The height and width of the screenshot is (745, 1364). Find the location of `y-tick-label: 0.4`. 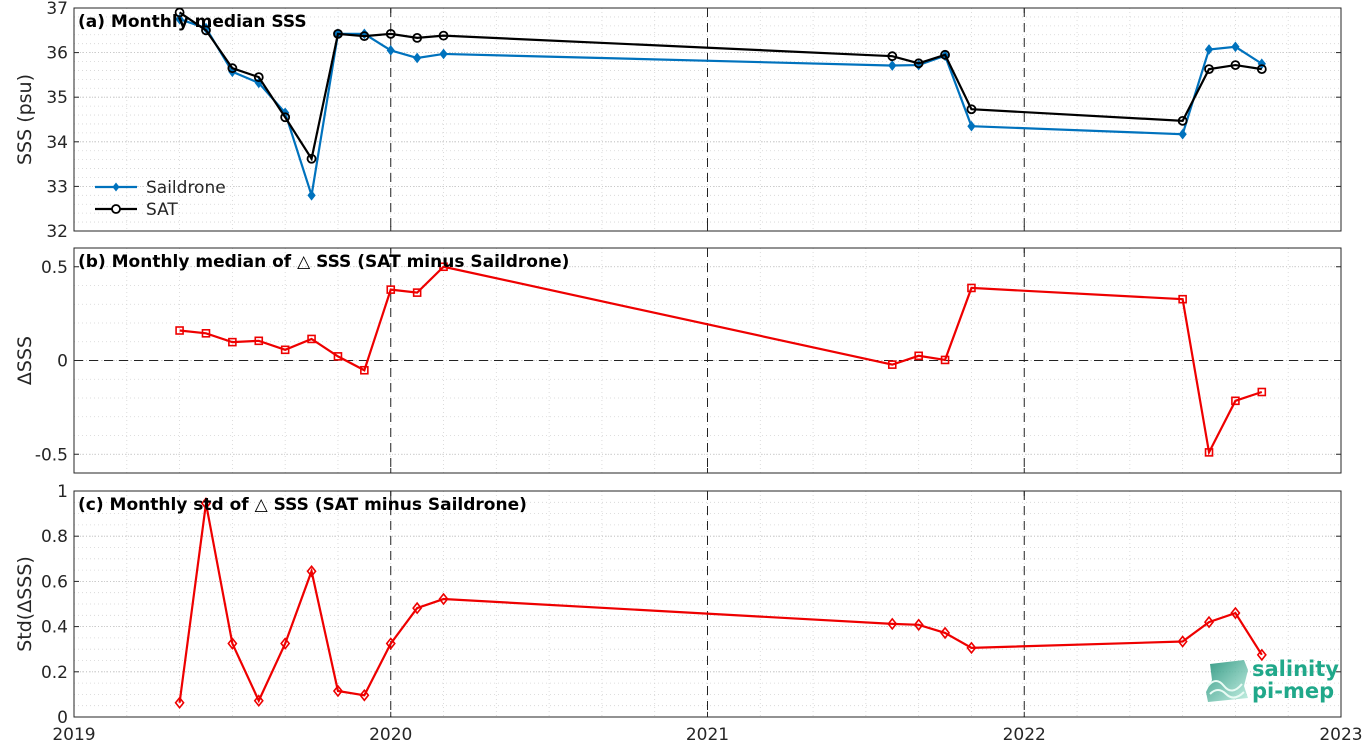

y-tick-label: 0.4 is located at coordinates (54, 628).